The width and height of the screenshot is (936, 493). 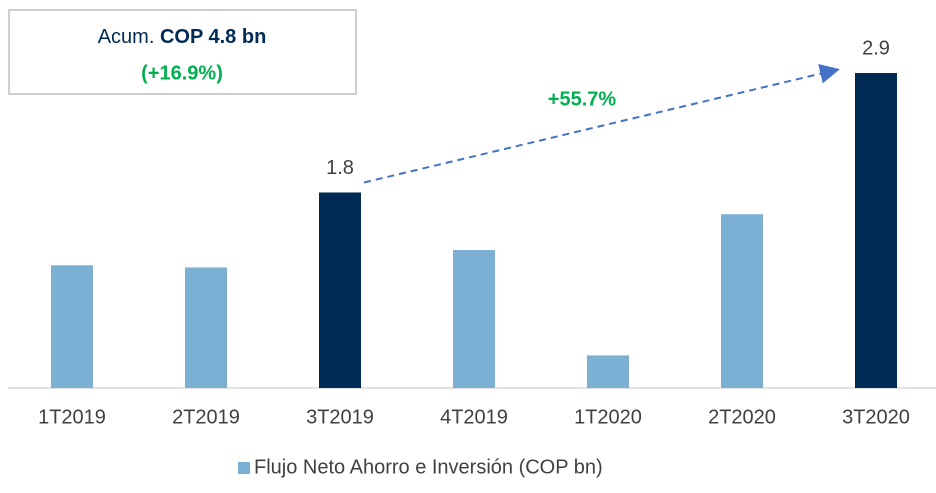 What do you see at coordinates (126, 37) in the screenshot?
I see `box-prefix: Acum.` at bounding box center [126, 37].